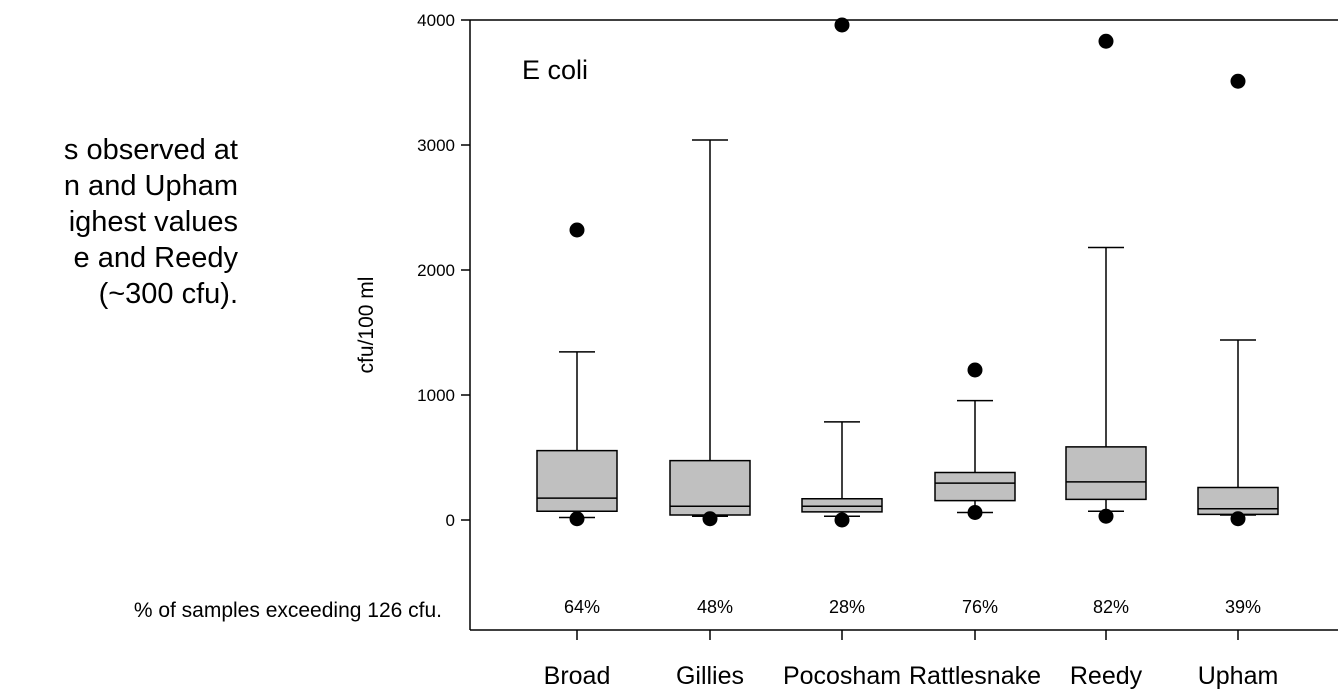  Describe the element at coordinates (366, 325) in the screenshot. I see `y-axis-label: cfu/100 ml` at that location.